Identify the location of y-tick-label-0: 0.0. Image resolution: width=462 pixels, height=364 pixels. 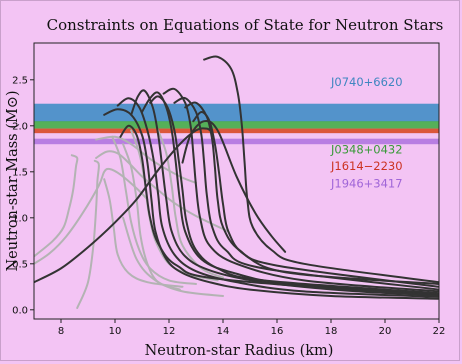
(20, 310).